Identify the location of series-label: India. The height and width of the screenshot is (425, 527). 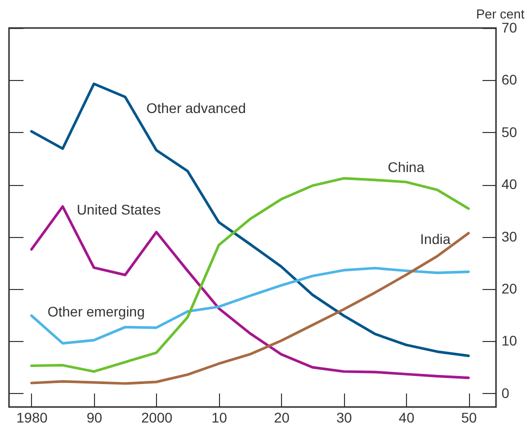
(435, 239).